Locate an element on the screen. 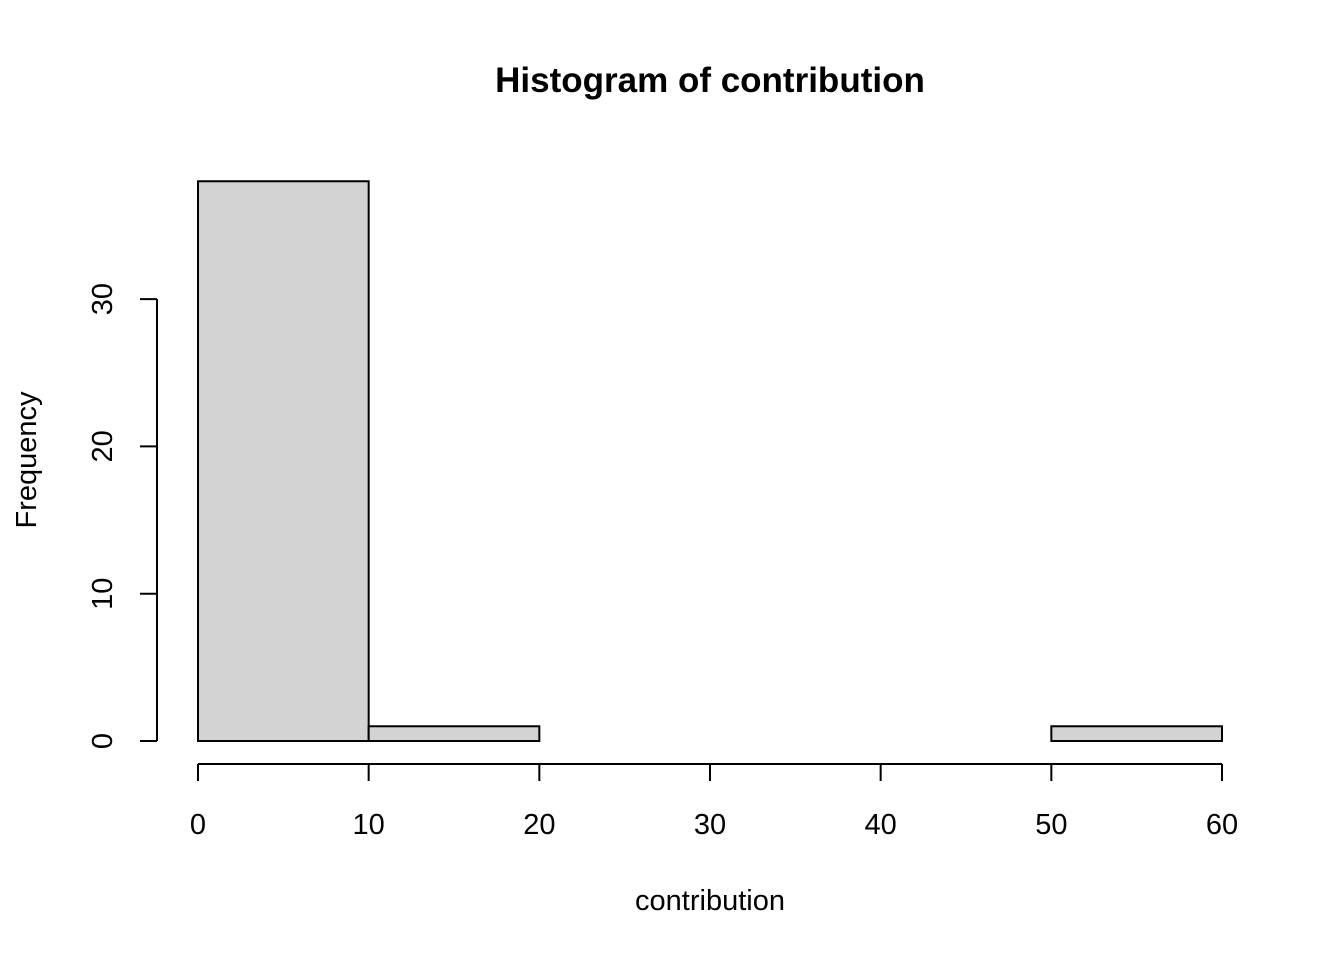  x-tick-label-30: 30 is located at coordinates (710, 825).